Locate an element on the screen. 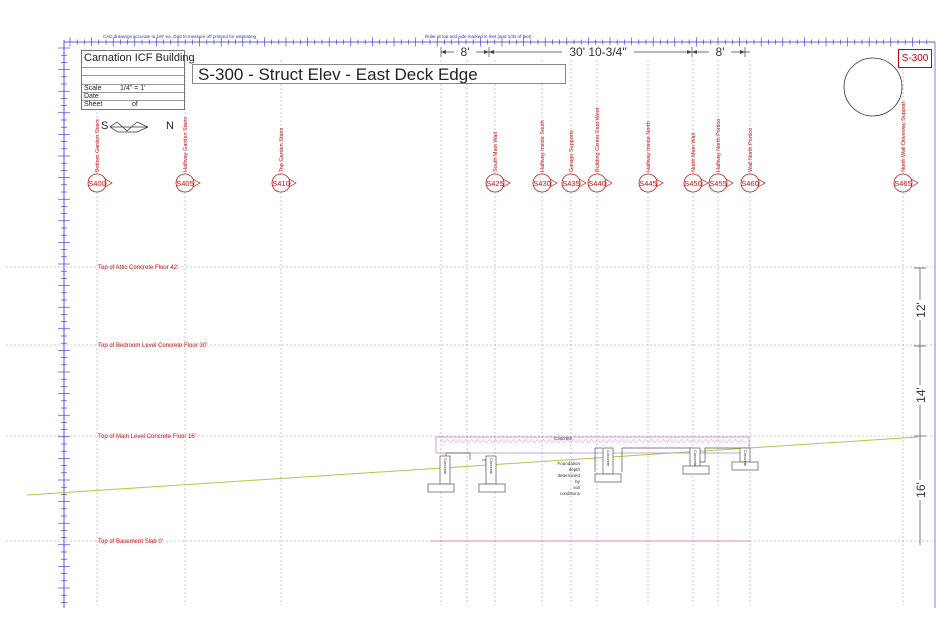 This screenshot has width=940, height=627. section-marker: S440 Building Center East West is located at coordinates (600, 150).